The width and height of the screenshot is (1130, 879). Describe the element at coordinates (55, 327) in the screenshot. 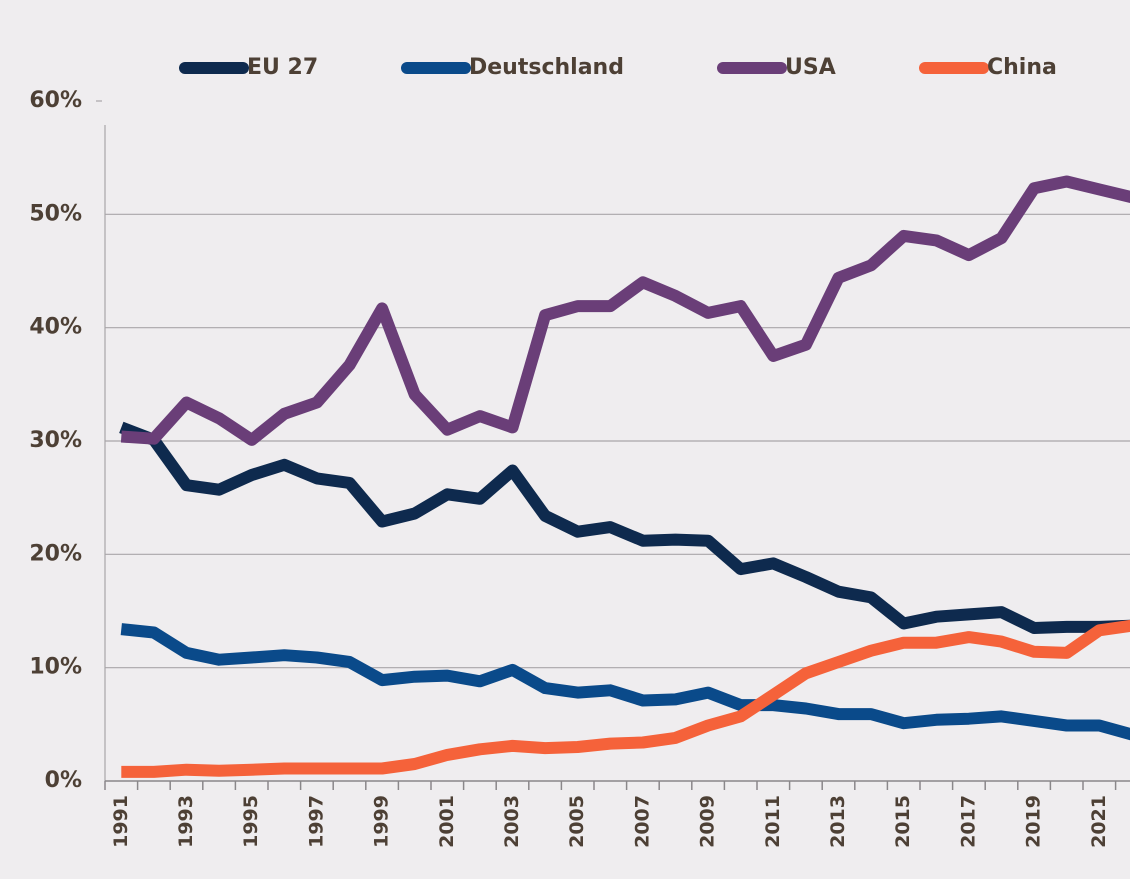

I see `y-tick-label: 40%` at that location.